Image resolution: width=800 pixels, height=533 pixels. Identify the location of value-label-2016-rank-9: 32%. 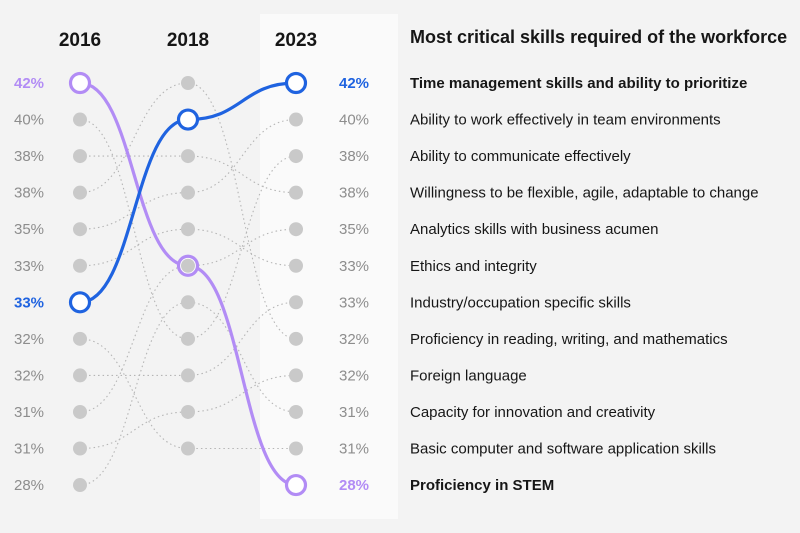
(29, 375).